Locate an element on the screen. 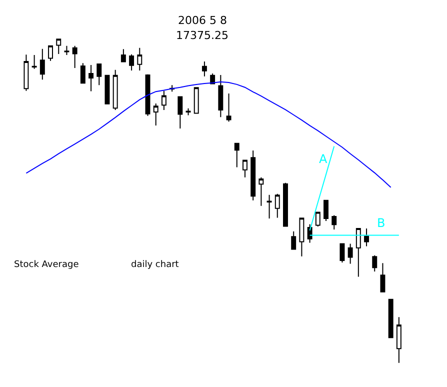  annotation: 17375.25 is located at coordinates (202, 35).